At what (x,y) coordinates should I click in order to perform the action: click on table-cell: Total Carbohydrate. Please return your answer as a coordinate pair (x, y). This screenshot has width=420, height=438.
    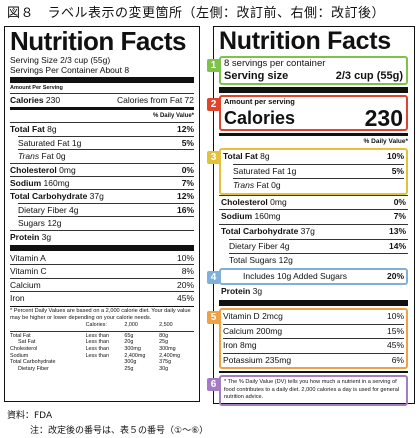
    Looking at the image, I should click on (33, 362).